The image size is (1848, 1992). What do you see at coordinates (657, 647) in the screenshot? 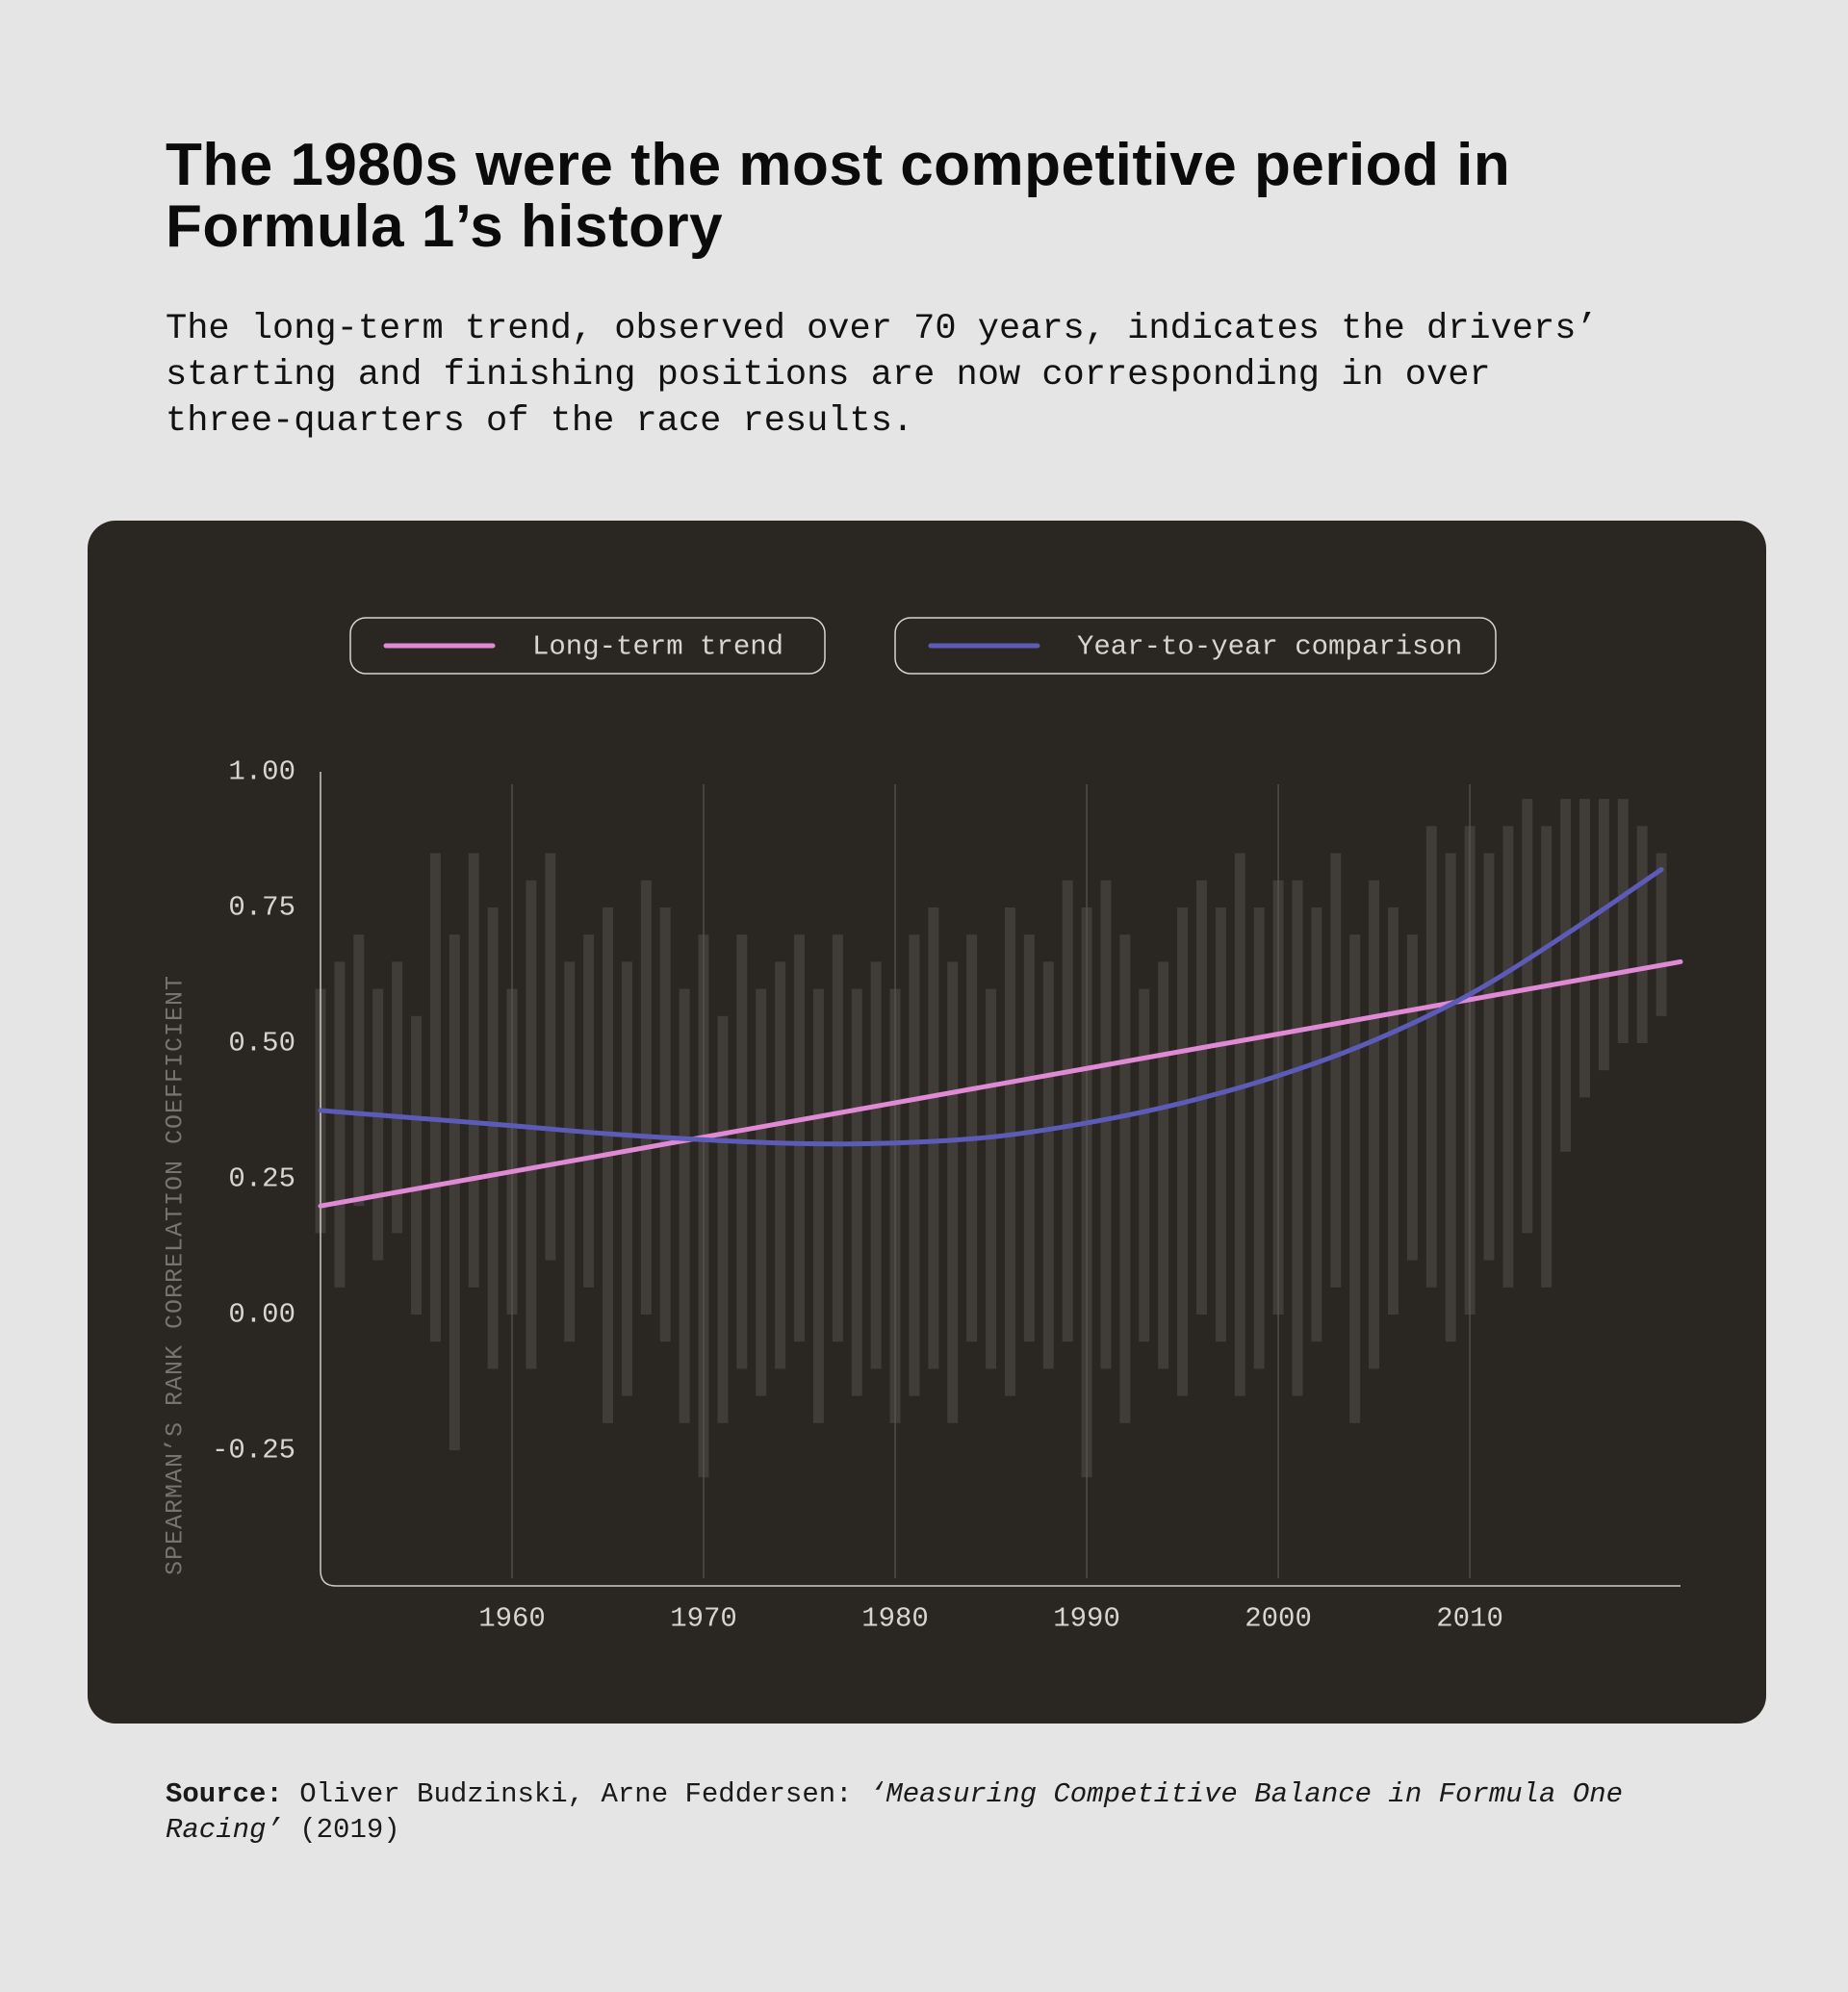
I see `legend-label: Long-term trend` at bounding box center [657, 647].